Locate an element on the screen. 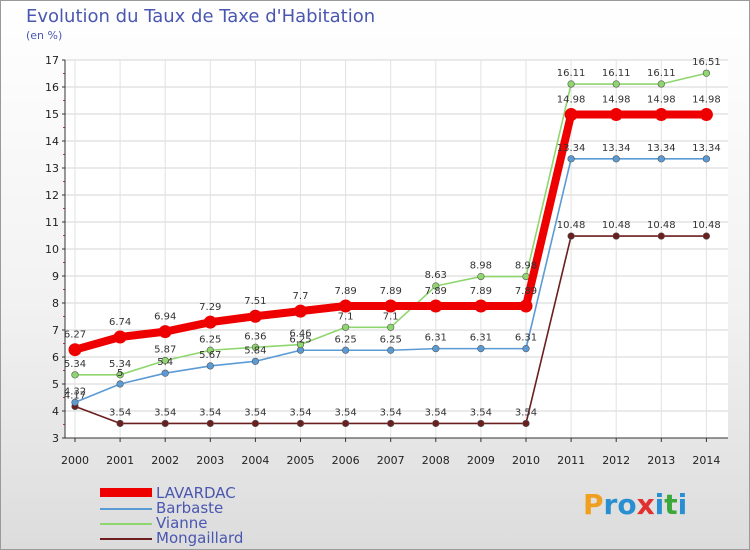  legend-swatch-lavardac is located at coordinates (126, 492).